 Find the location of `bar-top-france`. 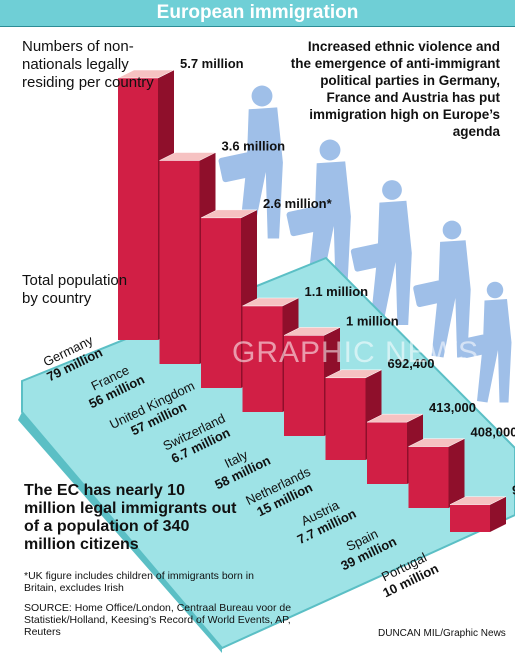

bar-top-france is located at coordinates (187, 156).